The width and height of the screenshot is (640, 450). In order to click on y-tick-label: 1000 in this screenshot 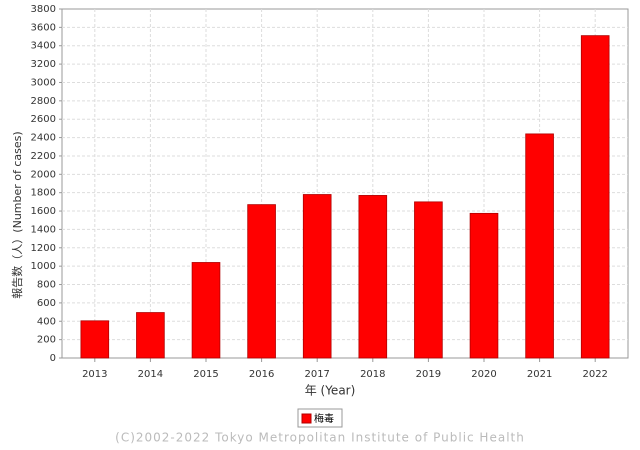, I will do `click(43, 266)`.